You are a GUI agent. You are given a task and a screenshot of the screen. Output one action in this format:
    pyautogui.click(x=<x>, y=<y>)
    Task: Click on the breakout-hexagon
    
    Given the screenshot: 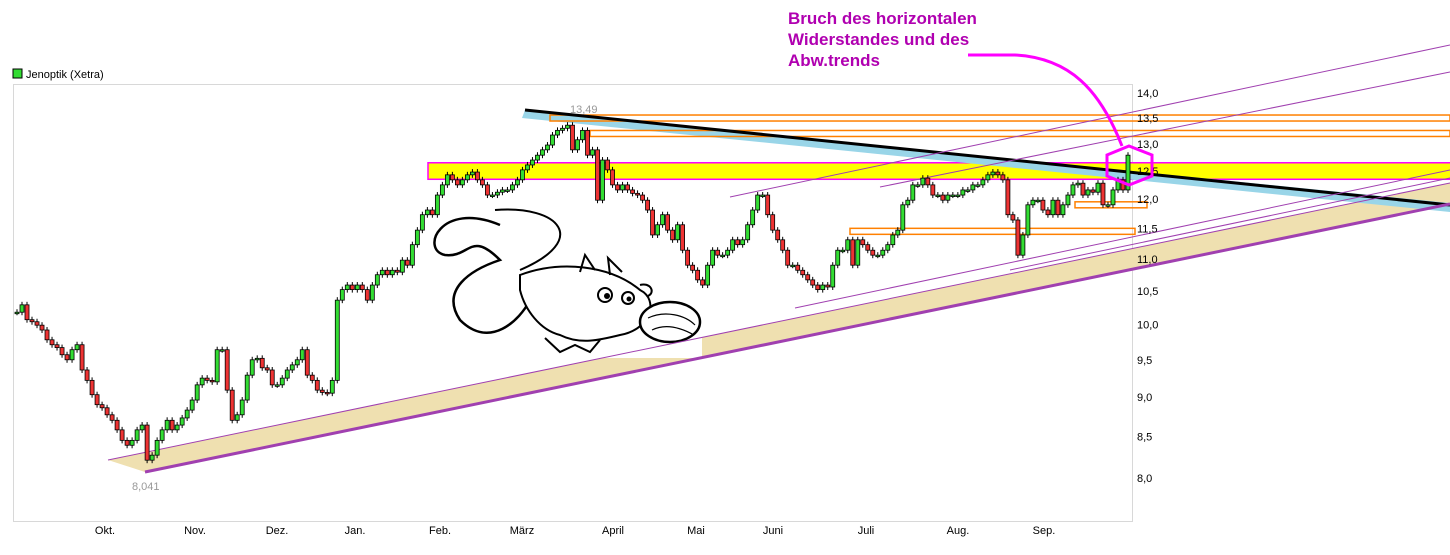 What is the action you would take?
    pyautogui.click(x=1129, y=165)
    